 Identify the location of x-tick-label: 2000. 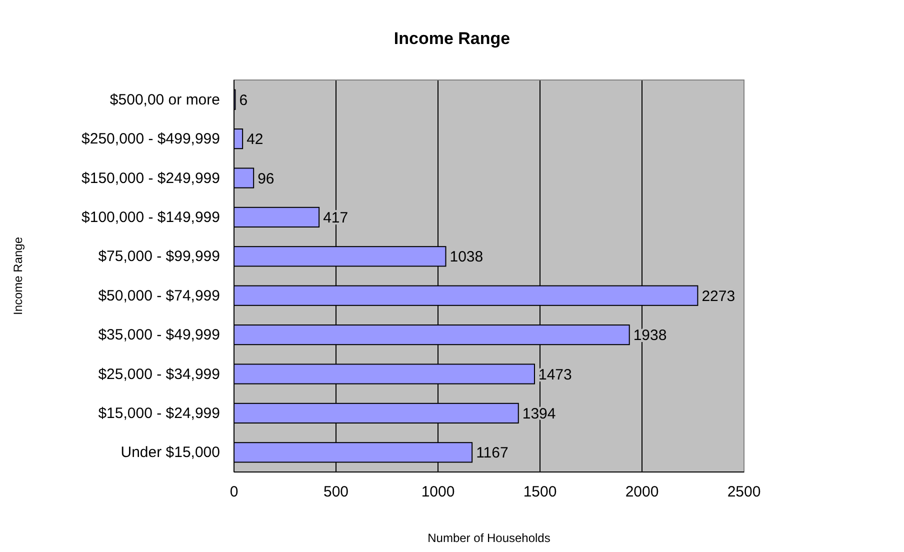
(642, 492).